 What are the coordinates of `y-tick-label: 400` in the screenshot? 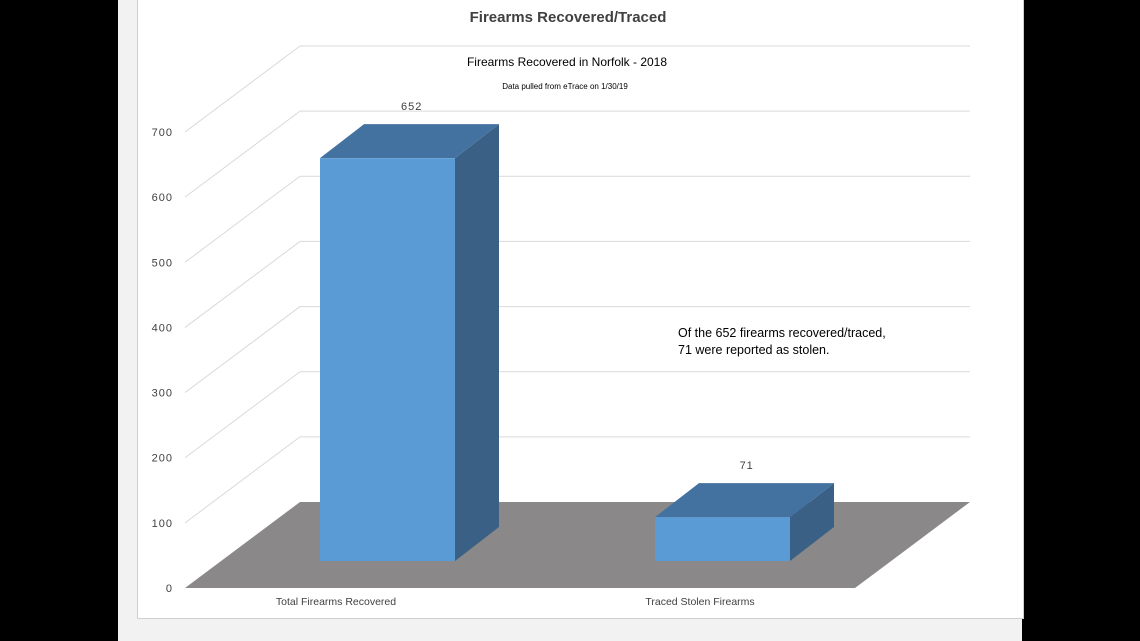 It's located at (162, 328).